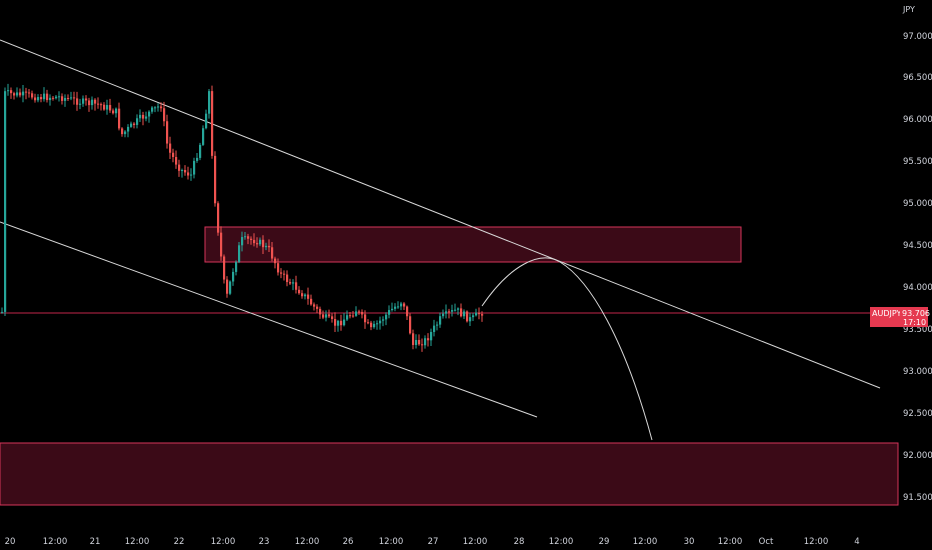 This screenshot has height=550, width=932. Describe the element at coordinates (567, 349) in the screenshot. I see `projection-curve` at that location.